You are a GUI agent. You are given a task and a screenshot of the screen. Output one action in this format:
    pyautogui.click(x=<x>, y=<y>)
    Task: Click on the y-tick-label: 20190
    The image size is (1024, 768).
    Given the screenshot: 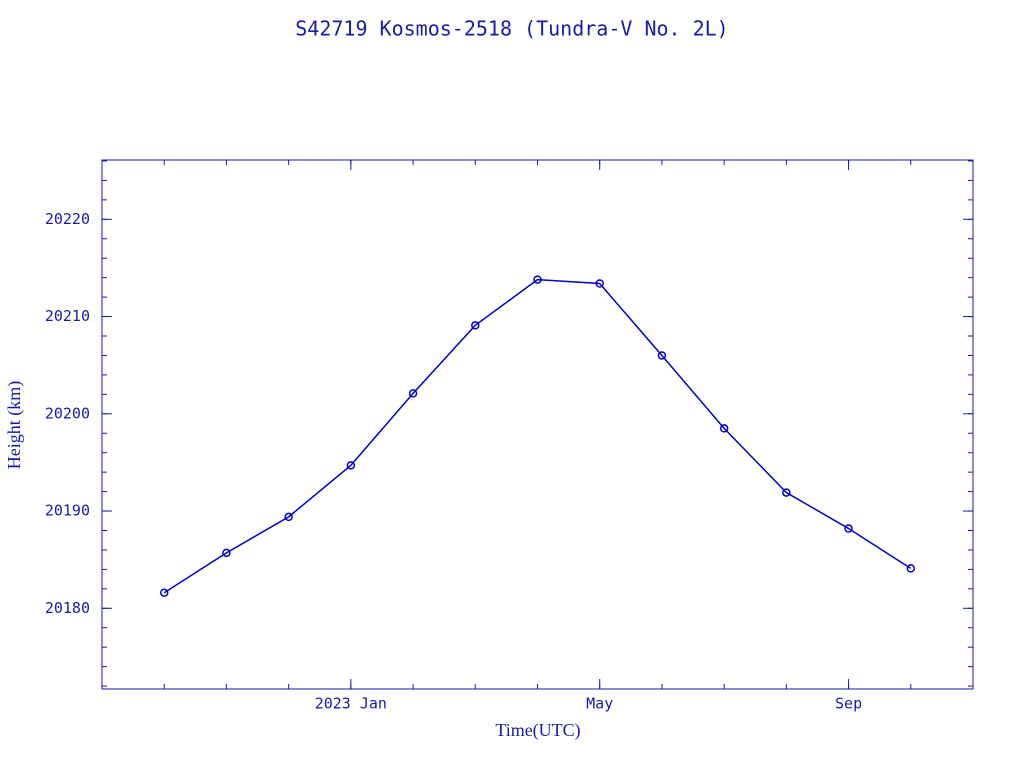 What is the action you would take?
    pyautogui.click(x=67, y=511)
    